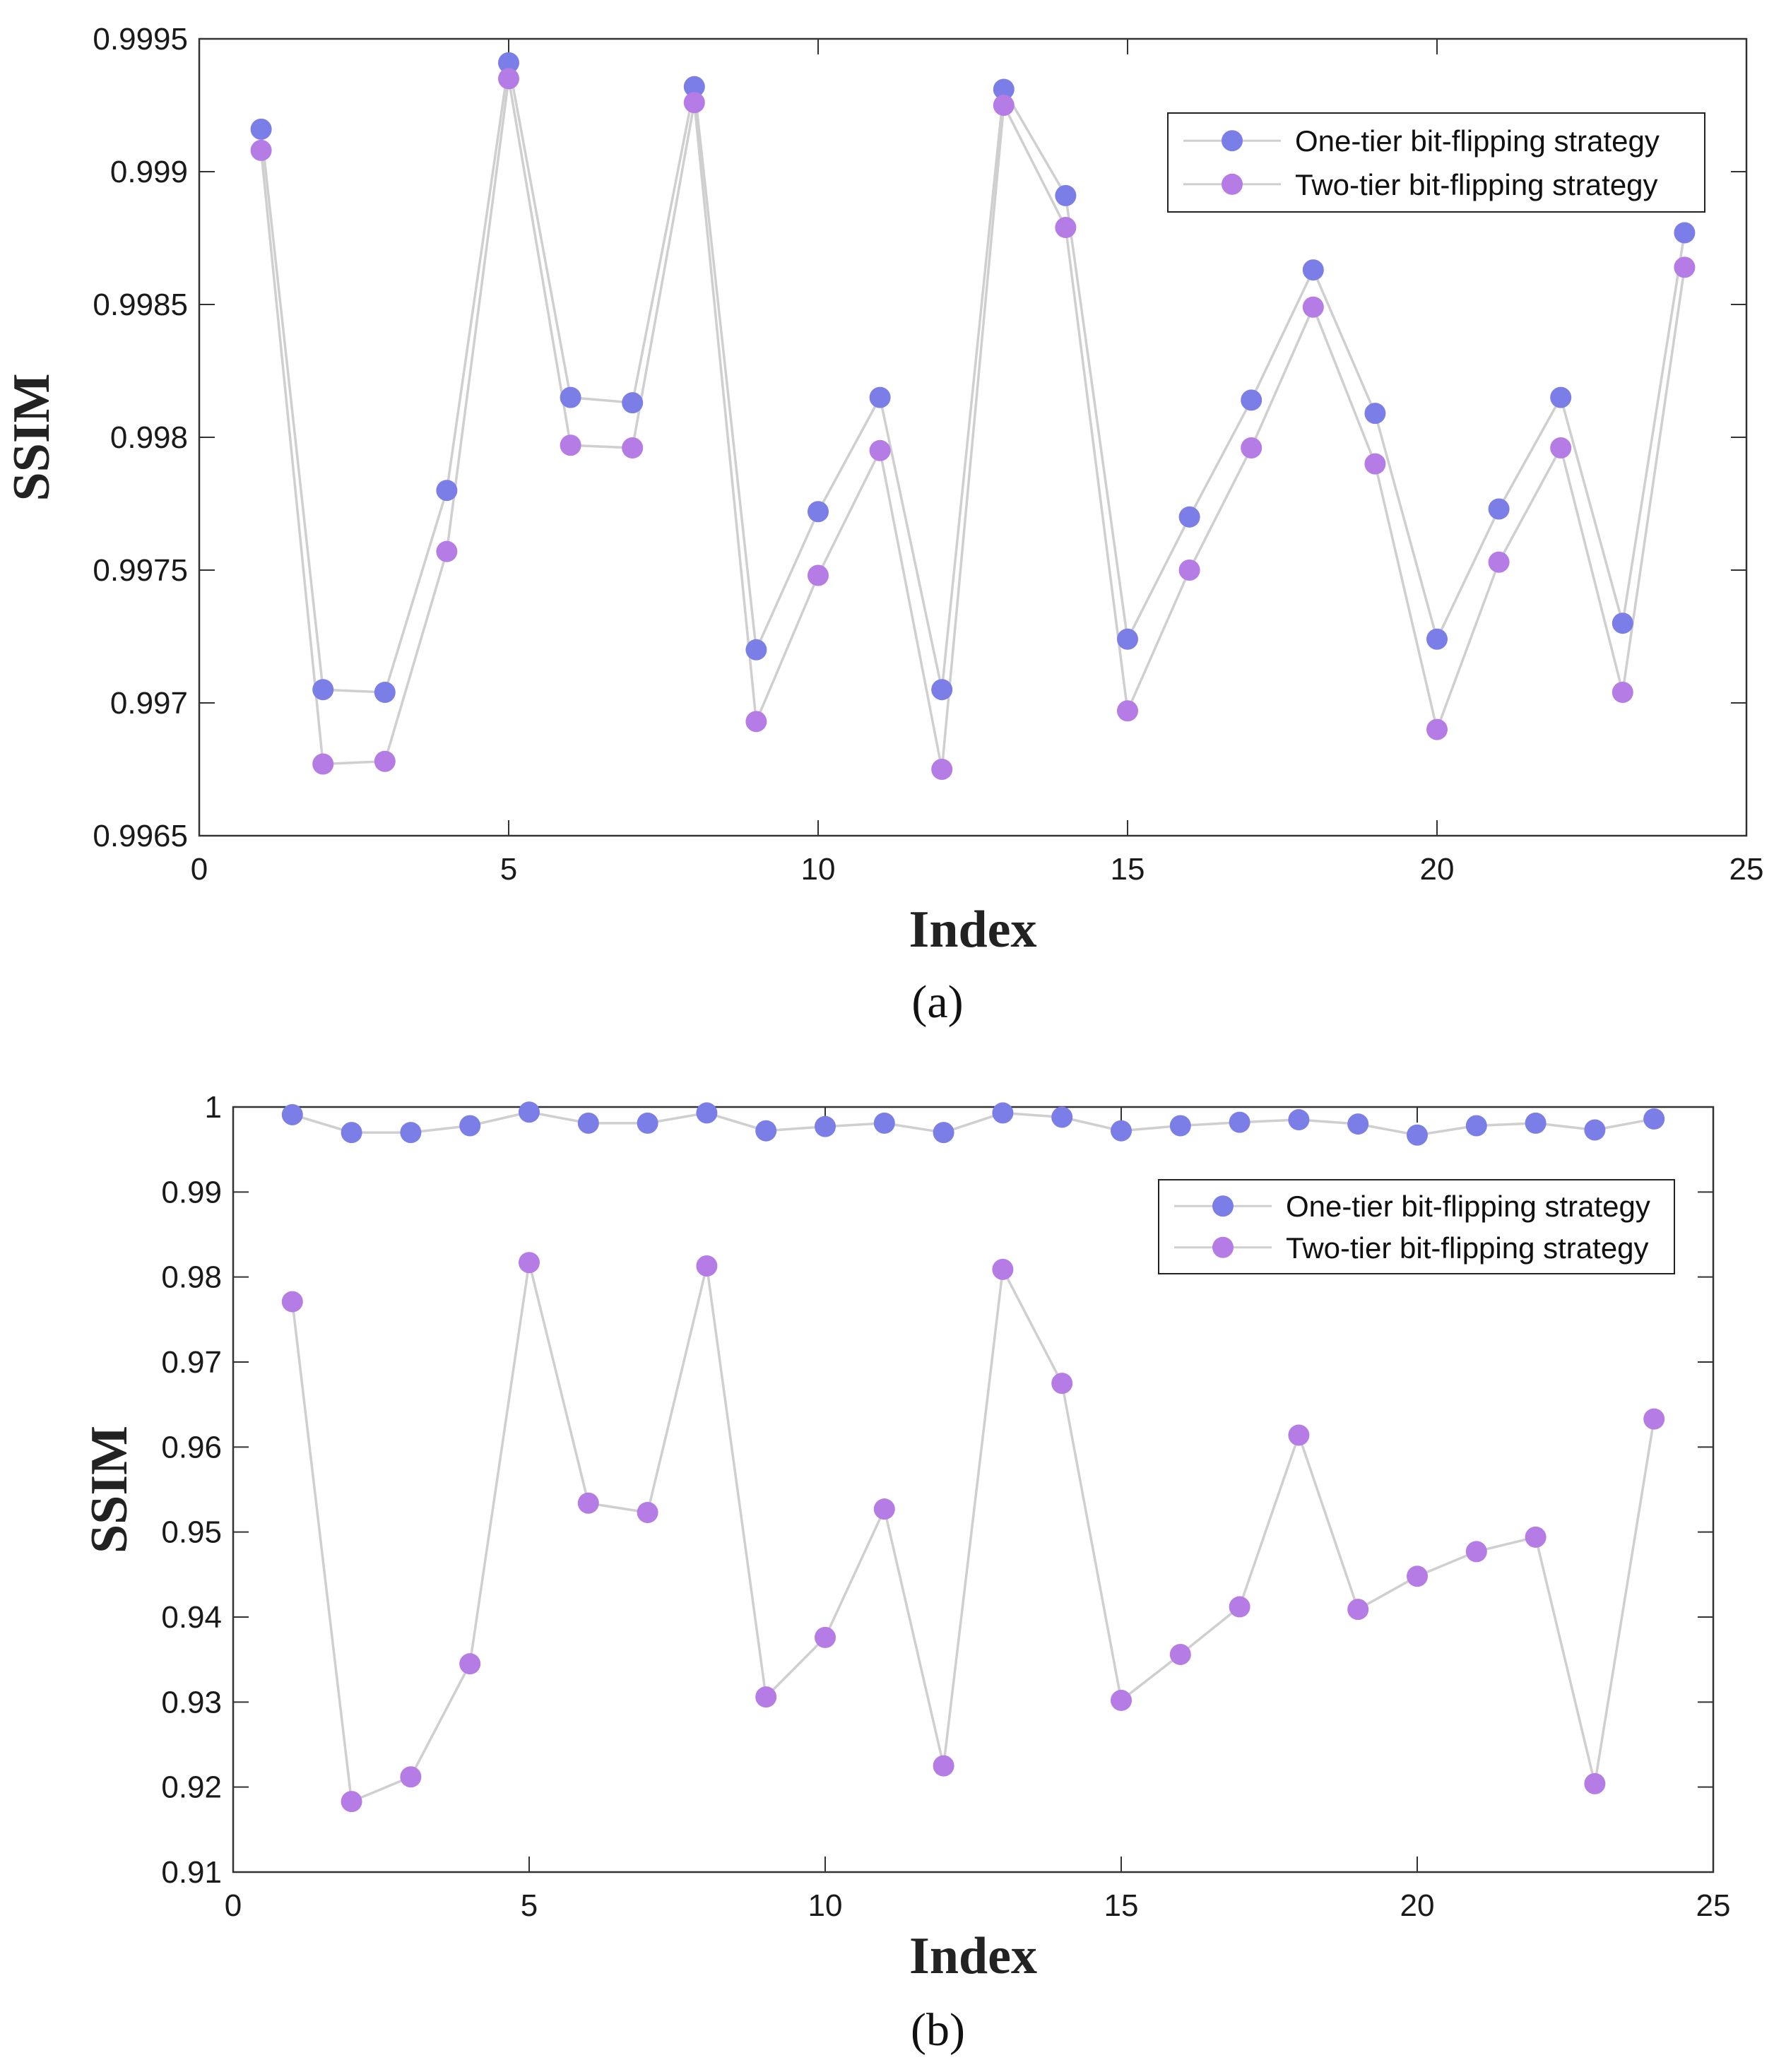 The image size is (1774, 2072). Describe the element at coordinates (1417, 1905) in the screenshot. I see `x-tick-label: 20` at that location.